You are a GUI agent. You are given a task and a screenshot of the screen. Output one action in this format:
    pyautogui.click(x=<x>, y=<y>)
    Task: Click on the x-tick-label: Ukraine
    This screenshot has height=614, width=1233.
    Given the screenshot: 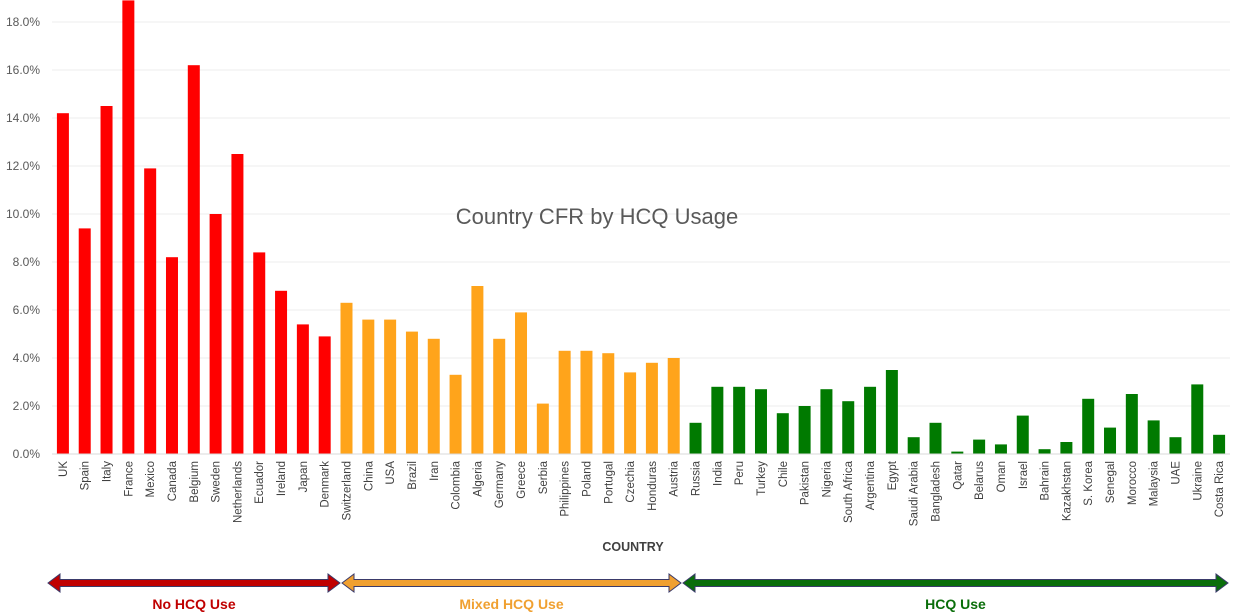 What is the action you would take?
    pyautogui.click(x=1198, y=481)
    